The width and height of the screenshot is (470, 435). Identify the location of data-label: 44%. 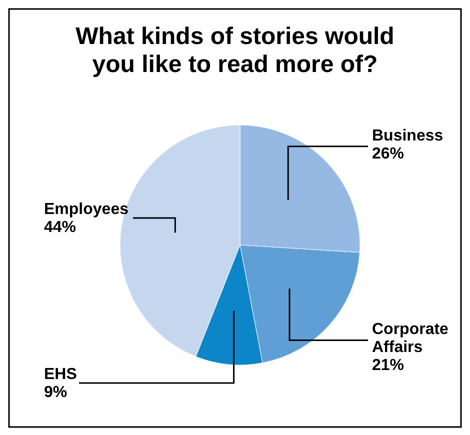
(60, 227).